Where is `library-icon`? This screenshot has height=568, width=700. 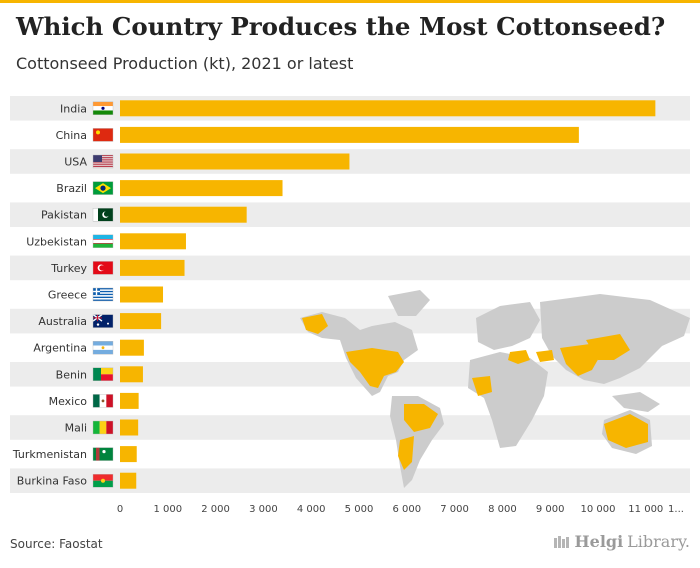
library-icon is located at coordinates (561, 541).